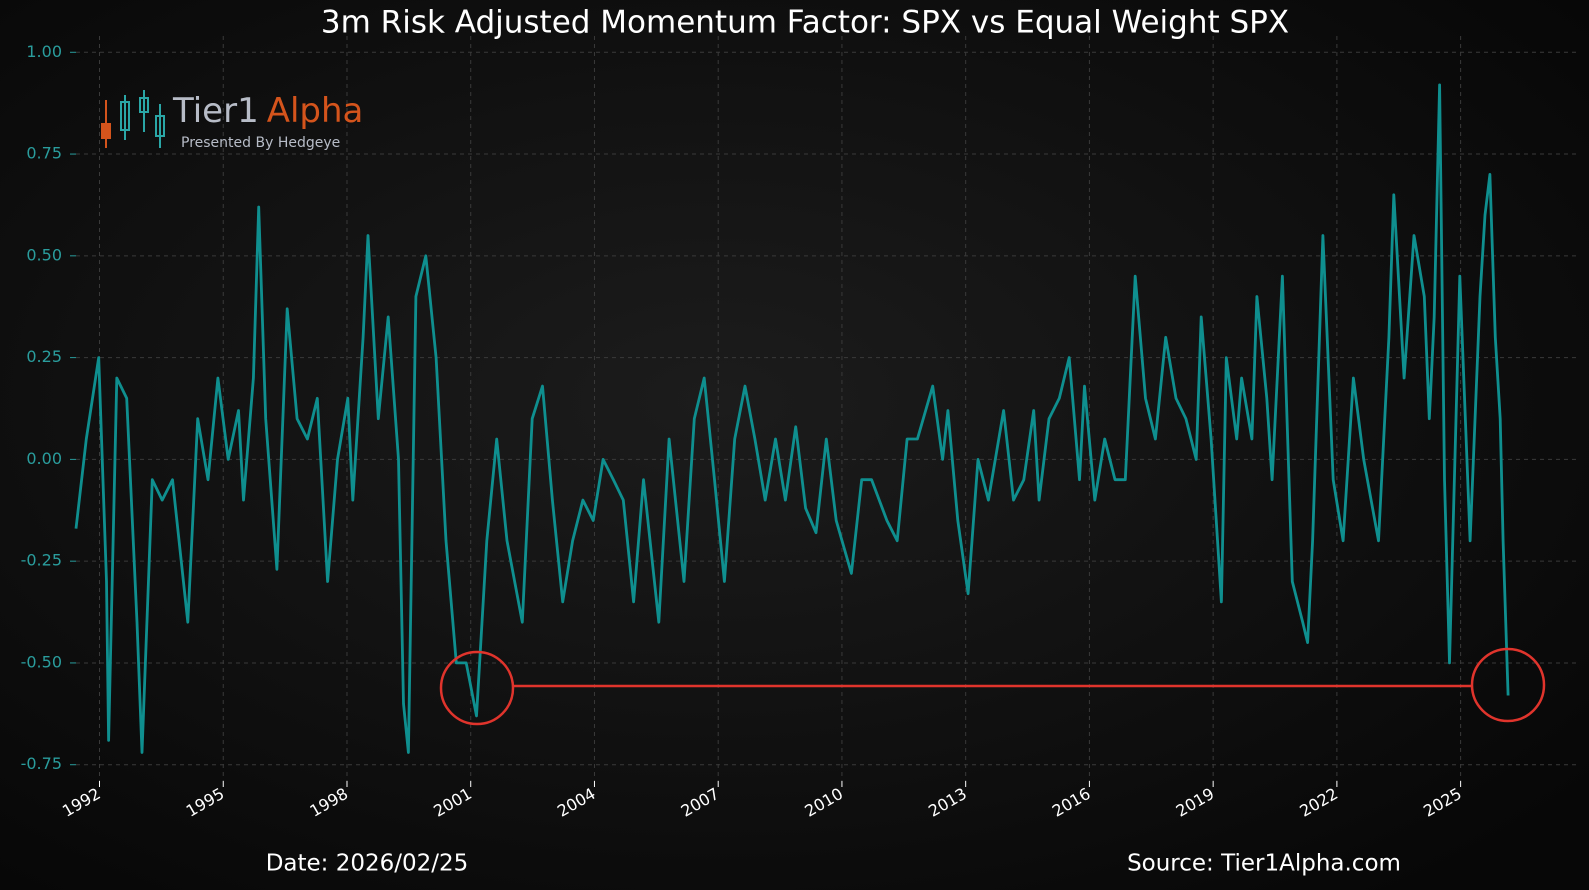 The image size is (1589, 890). I want to click on footer-date: Date: 2026/02/25, so click(367, 864).